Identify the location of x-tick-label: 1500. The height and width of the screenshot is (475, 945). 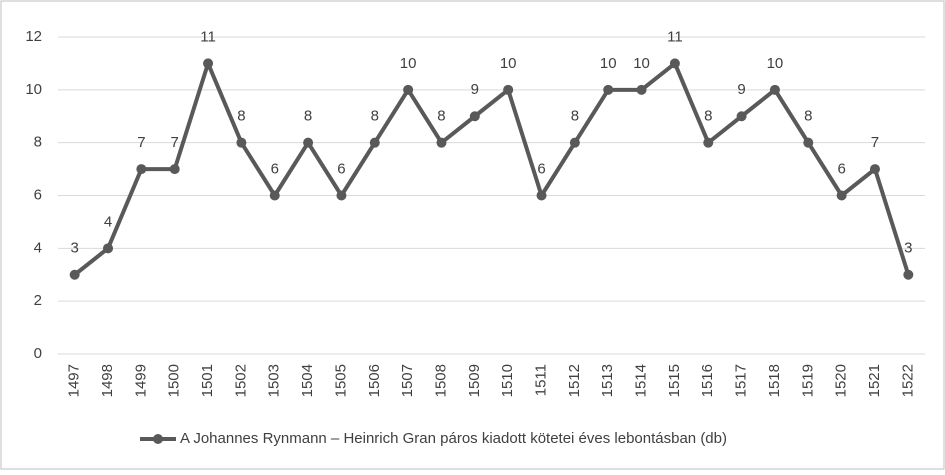
(174, 380).